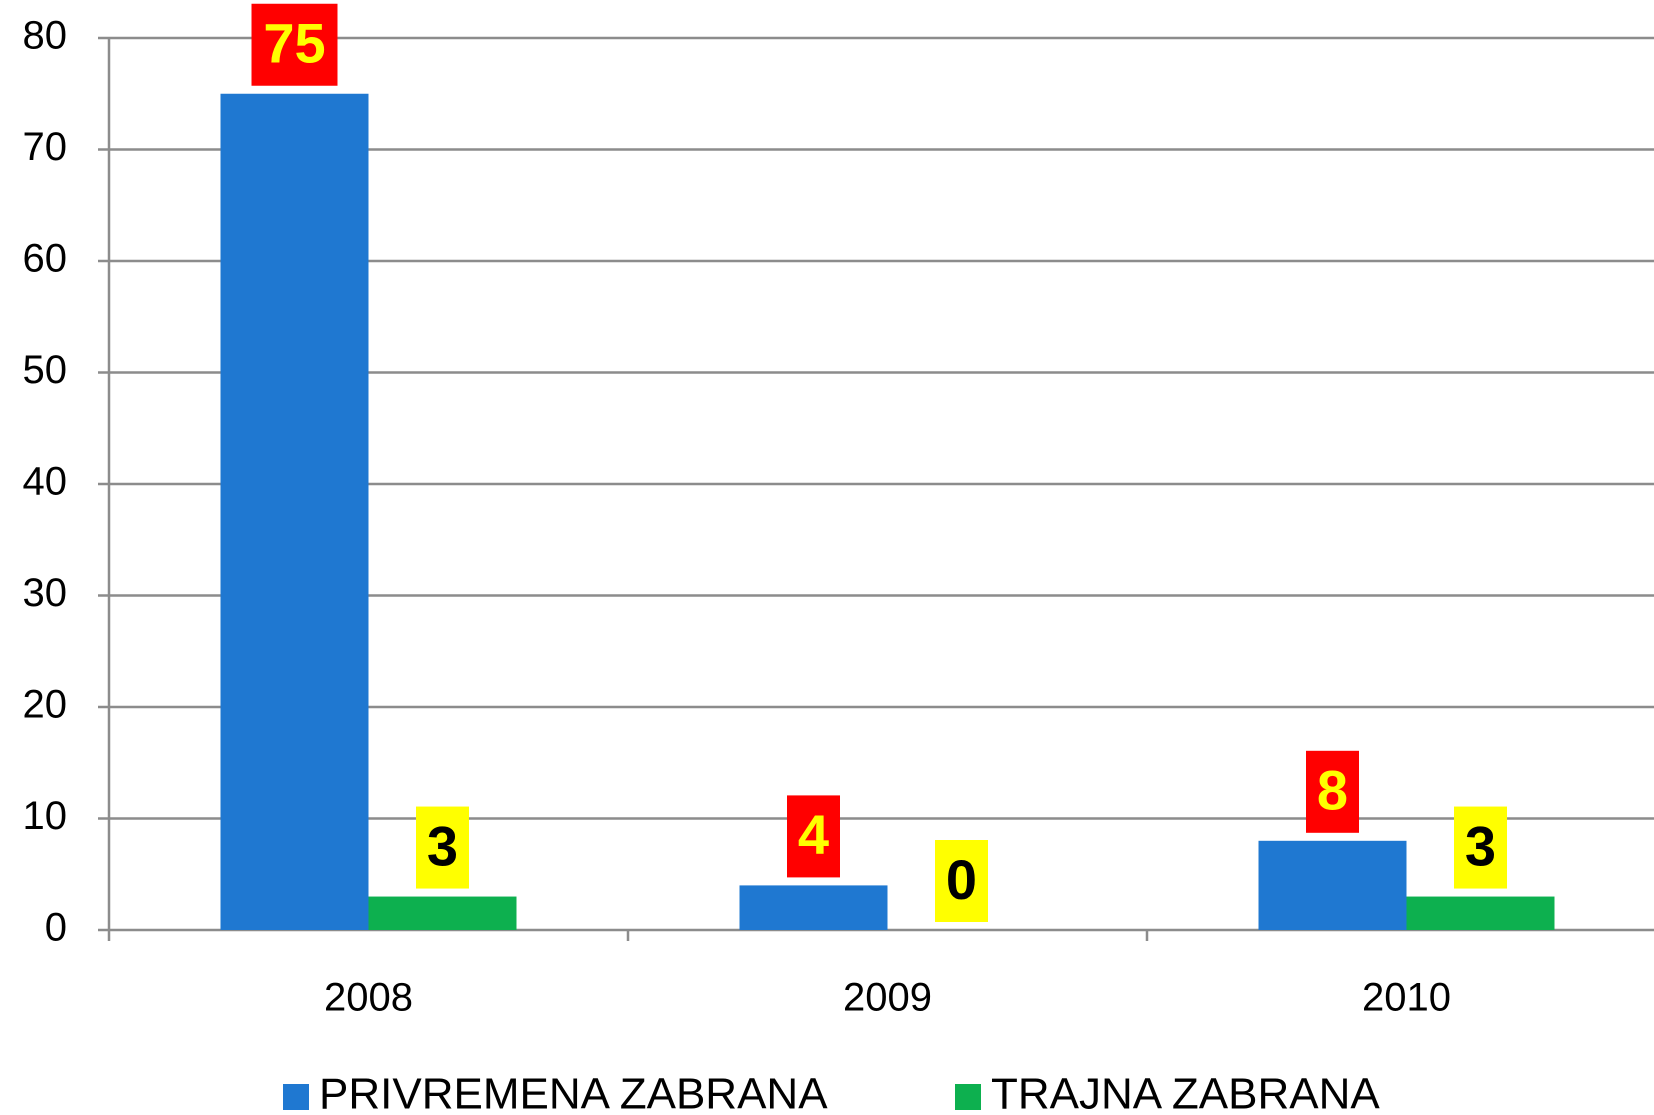  Describe the element at coordinates (368, 998) in the screenshot. I see `x-tick-label: 2008` at that location.